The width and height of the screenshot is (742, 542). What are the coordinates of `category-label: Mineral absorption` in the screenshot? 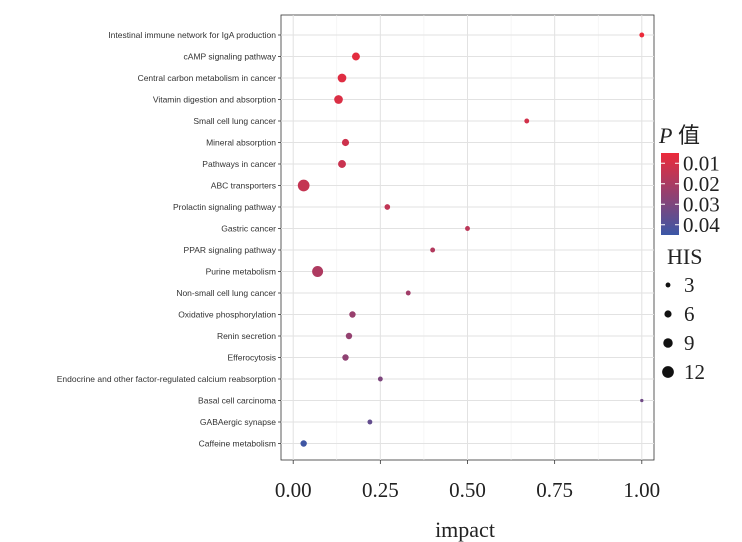 It's located at (241, 143).